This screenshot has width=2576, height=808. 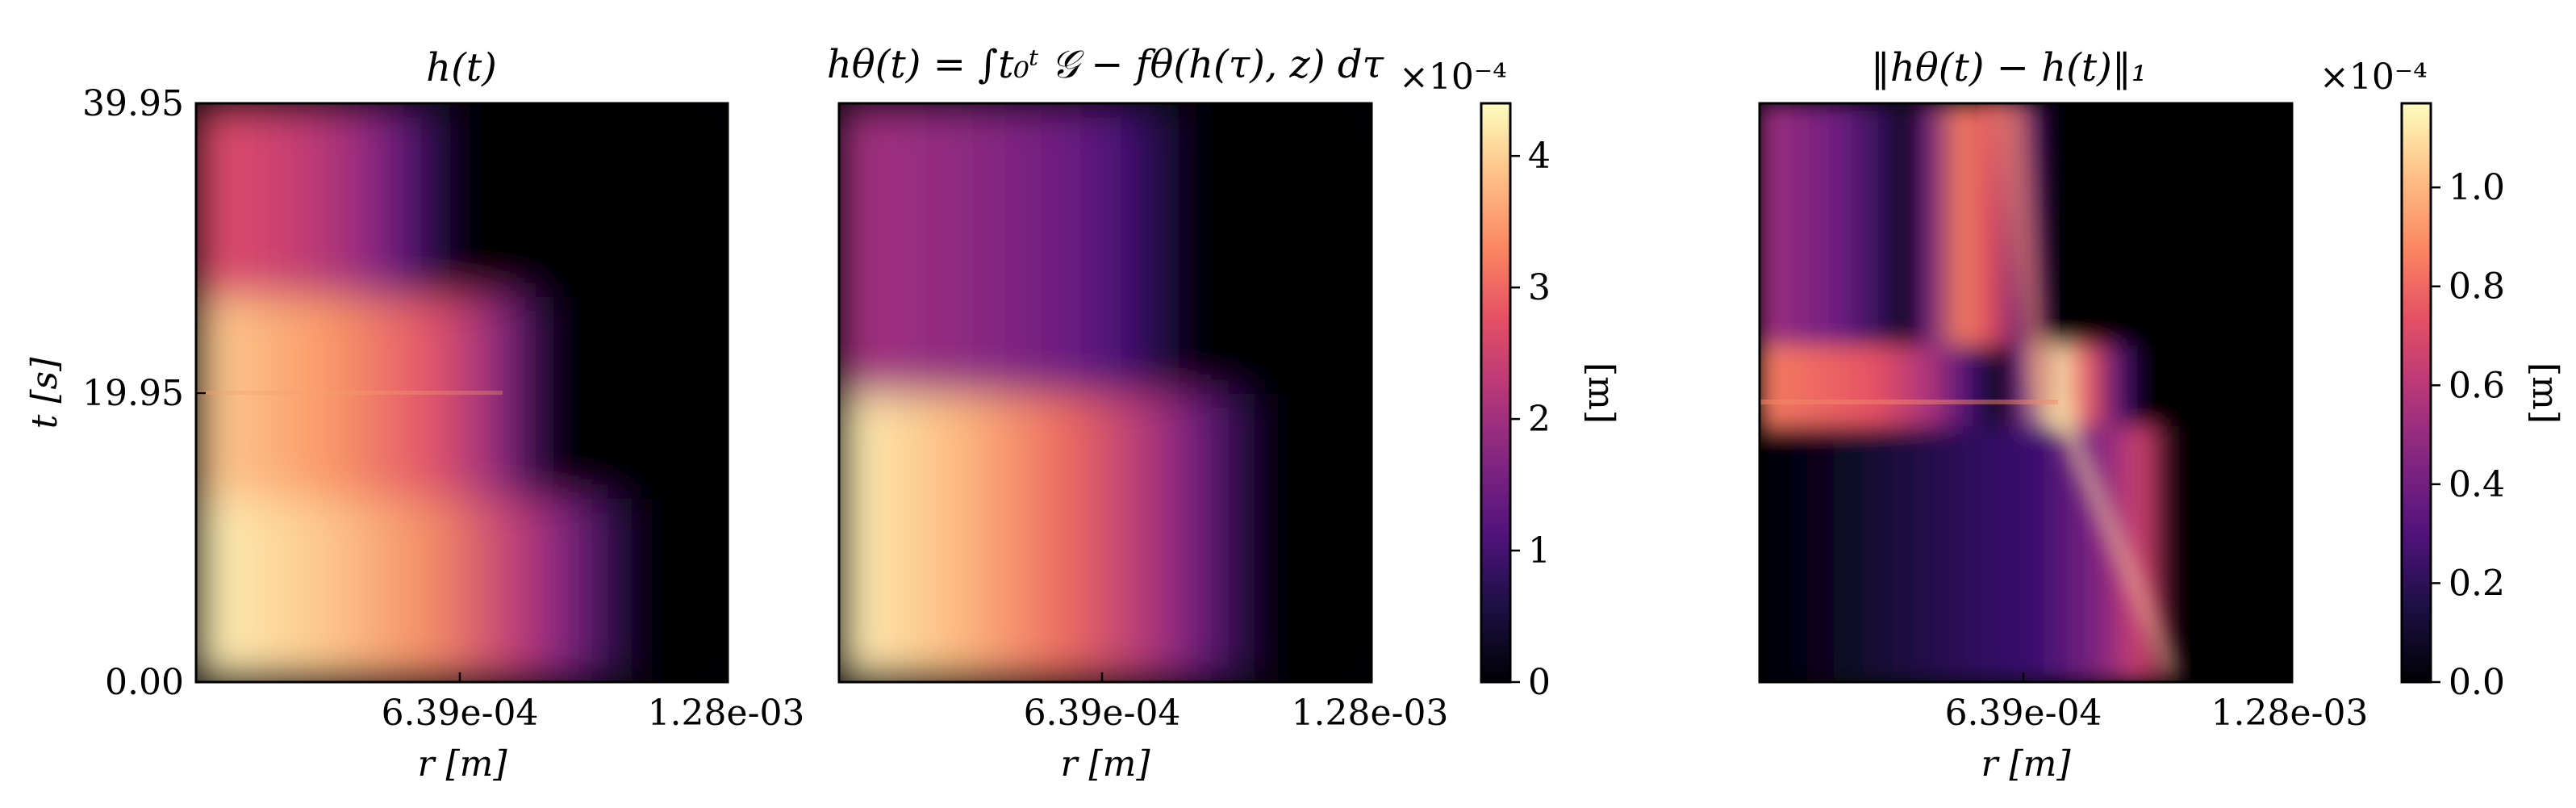 I want to click on y-tick-label: 19.95, so click(x=133, y=393).